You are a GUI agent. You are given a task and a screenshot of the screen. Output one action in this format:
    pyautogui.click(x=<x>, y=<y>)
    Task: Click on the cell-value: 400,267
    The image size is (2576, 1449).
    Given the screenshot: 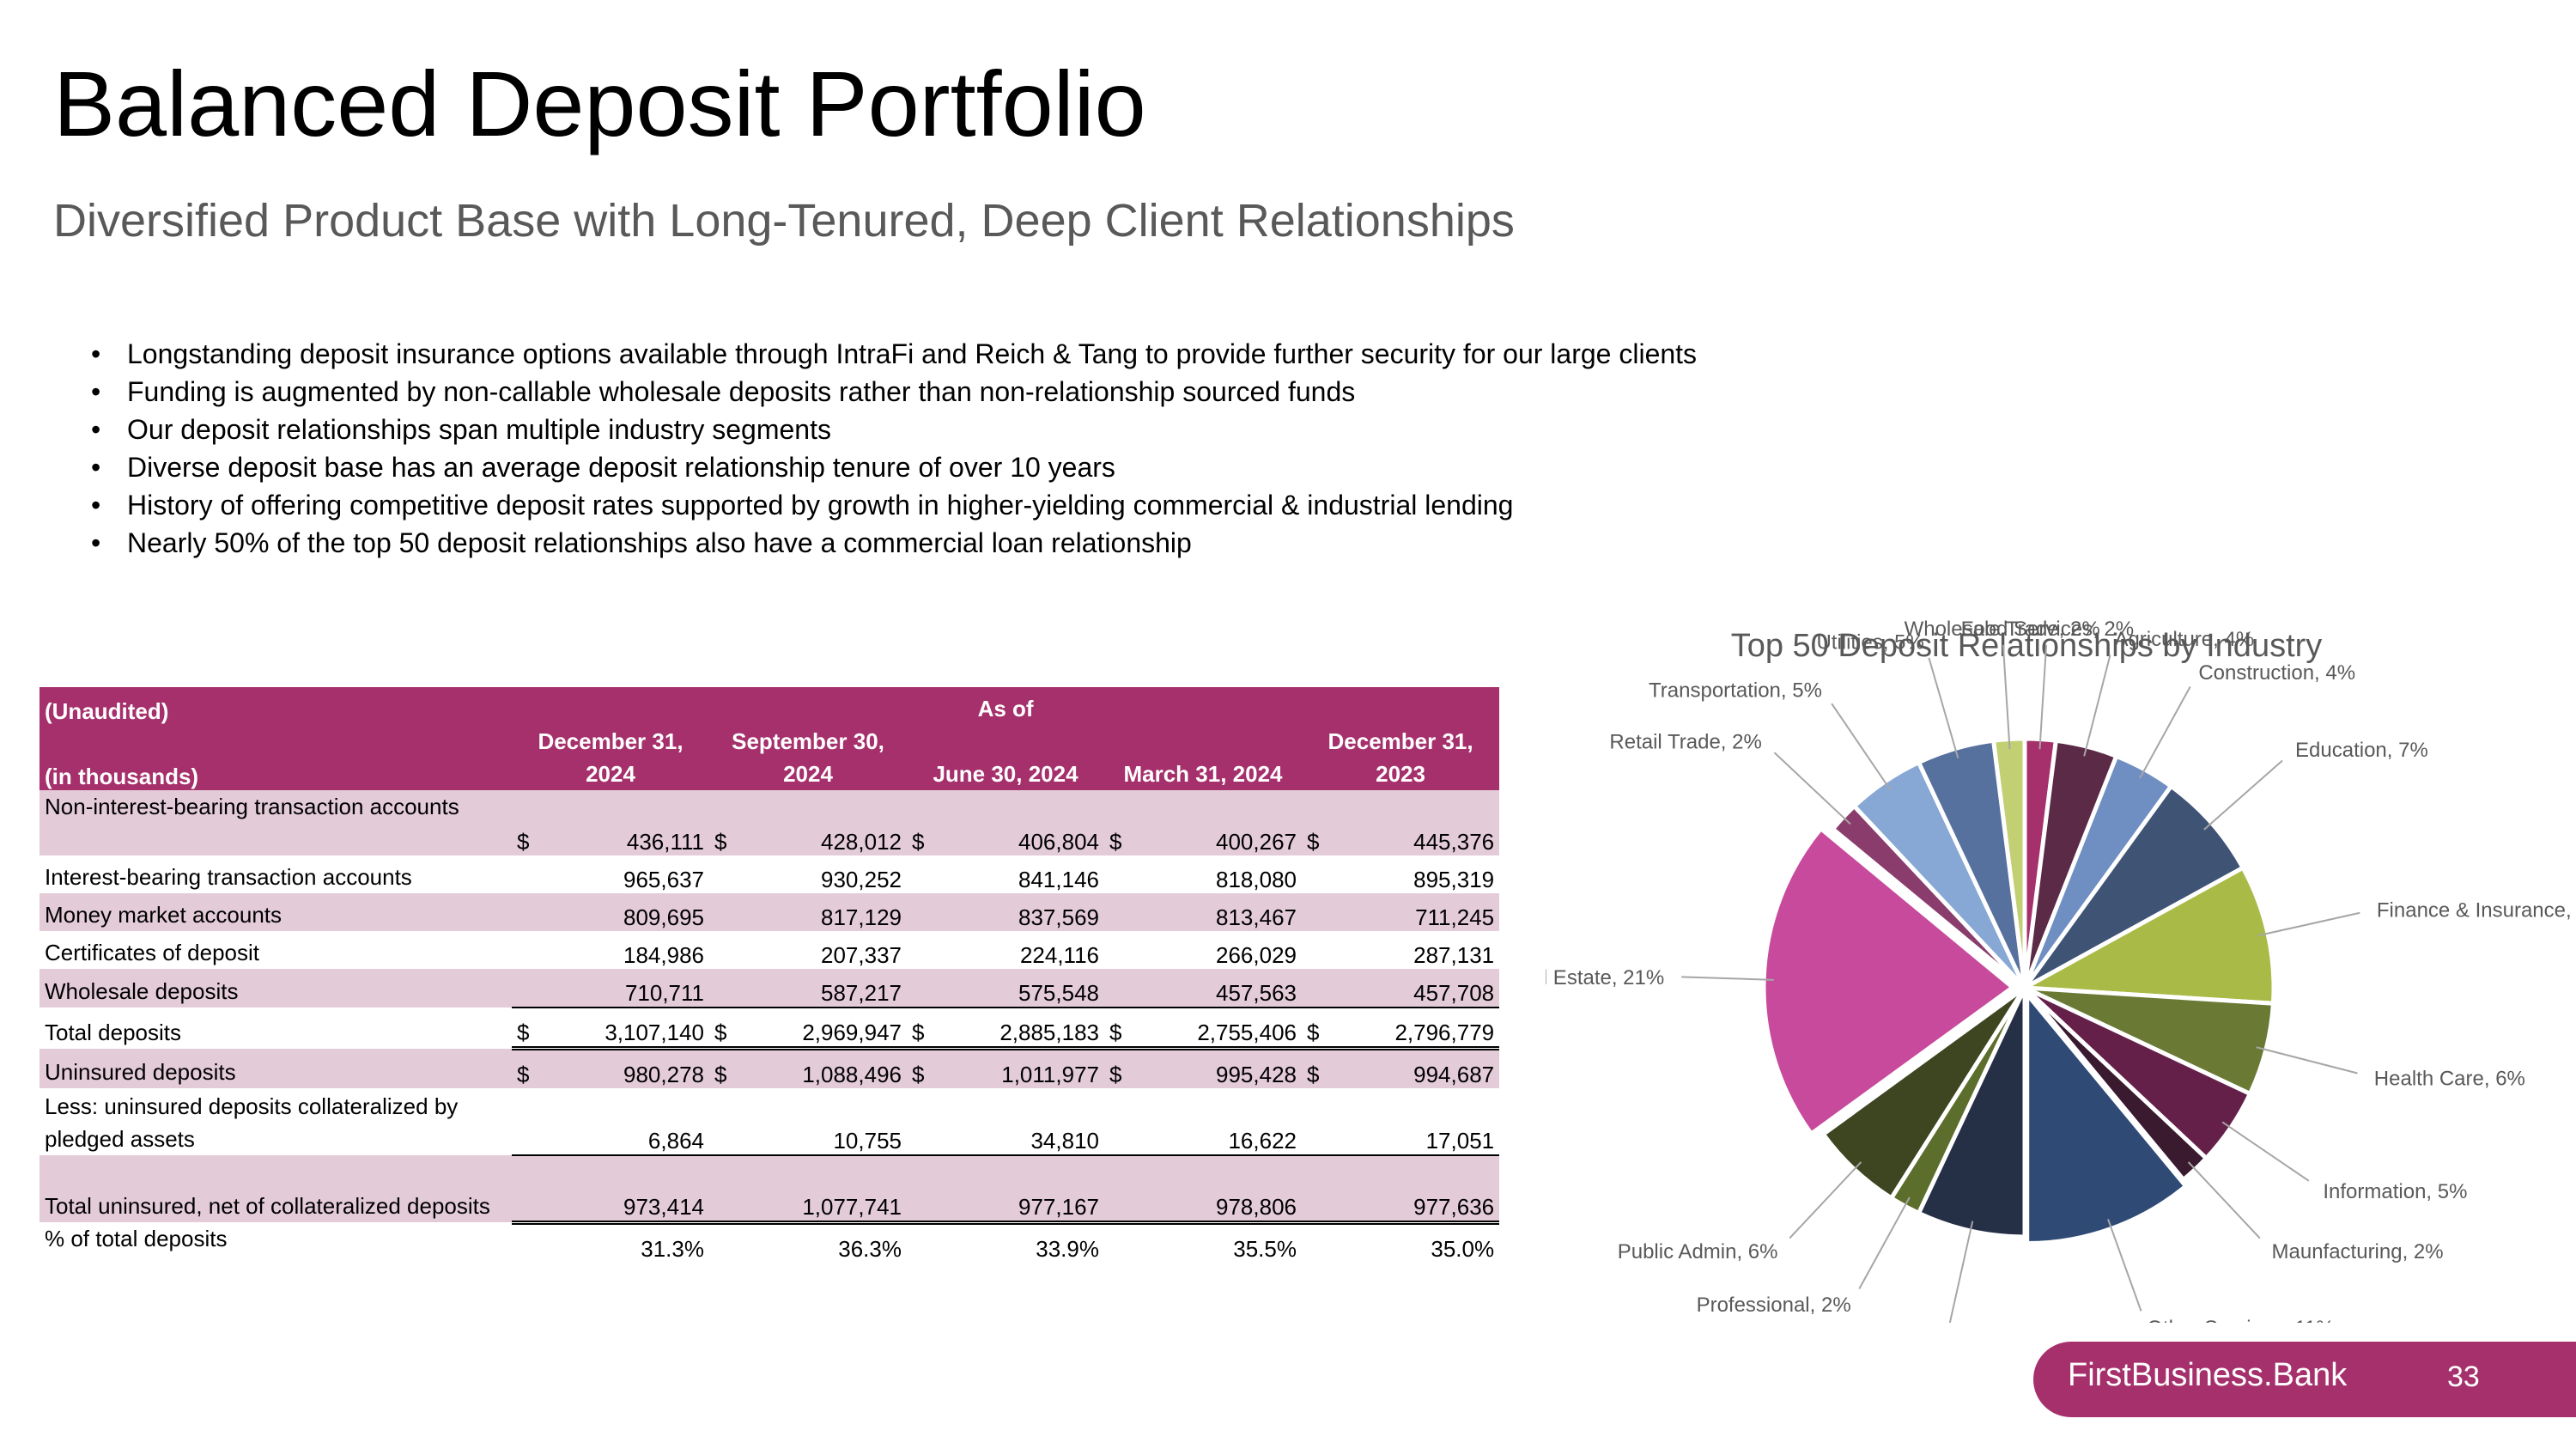 What is the action you would take?
    pyautogui.click(x=1221, y=822)
    